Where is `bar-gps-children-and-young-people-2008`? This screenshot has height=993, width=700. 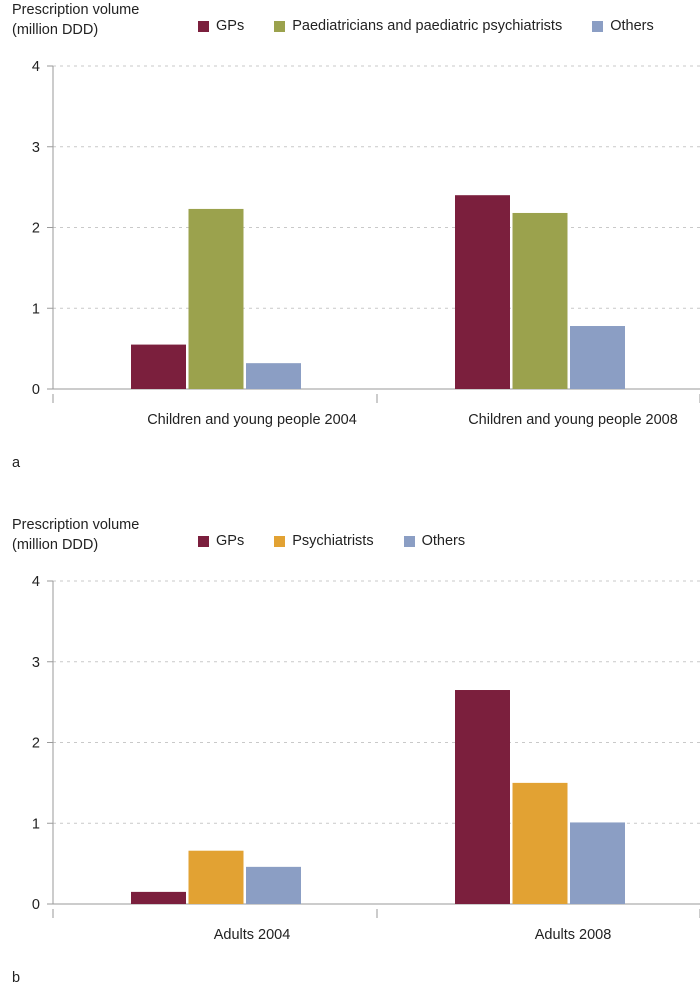
bar-gps-children-and-young-people-2008 is located at coordinates (482, 292).